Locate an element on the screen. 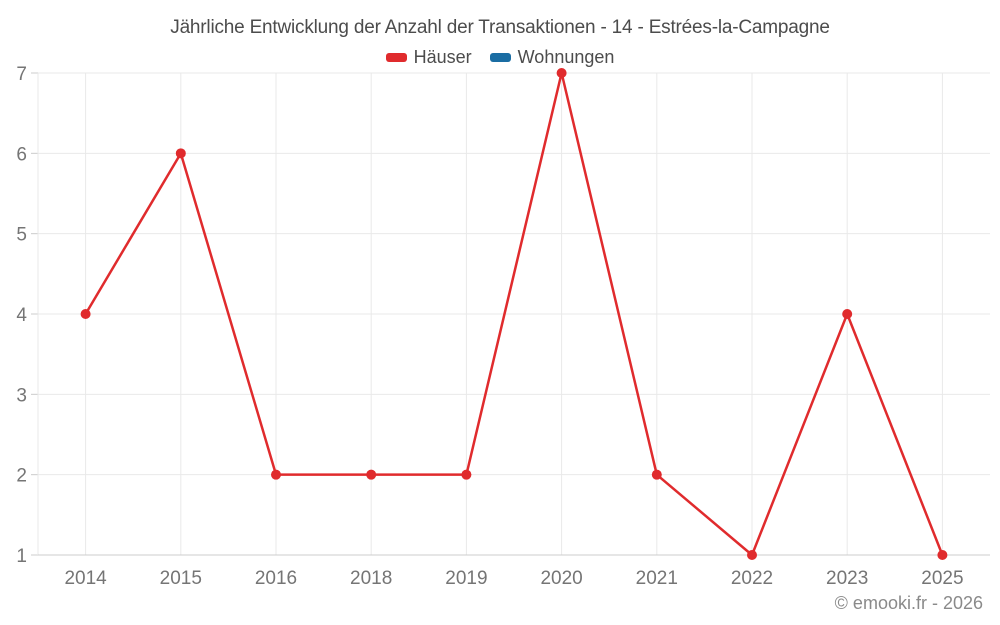 This screenshot has height=625, width=1000. legend-item-haeuser: Häuser is located at coordinates (428, 57).